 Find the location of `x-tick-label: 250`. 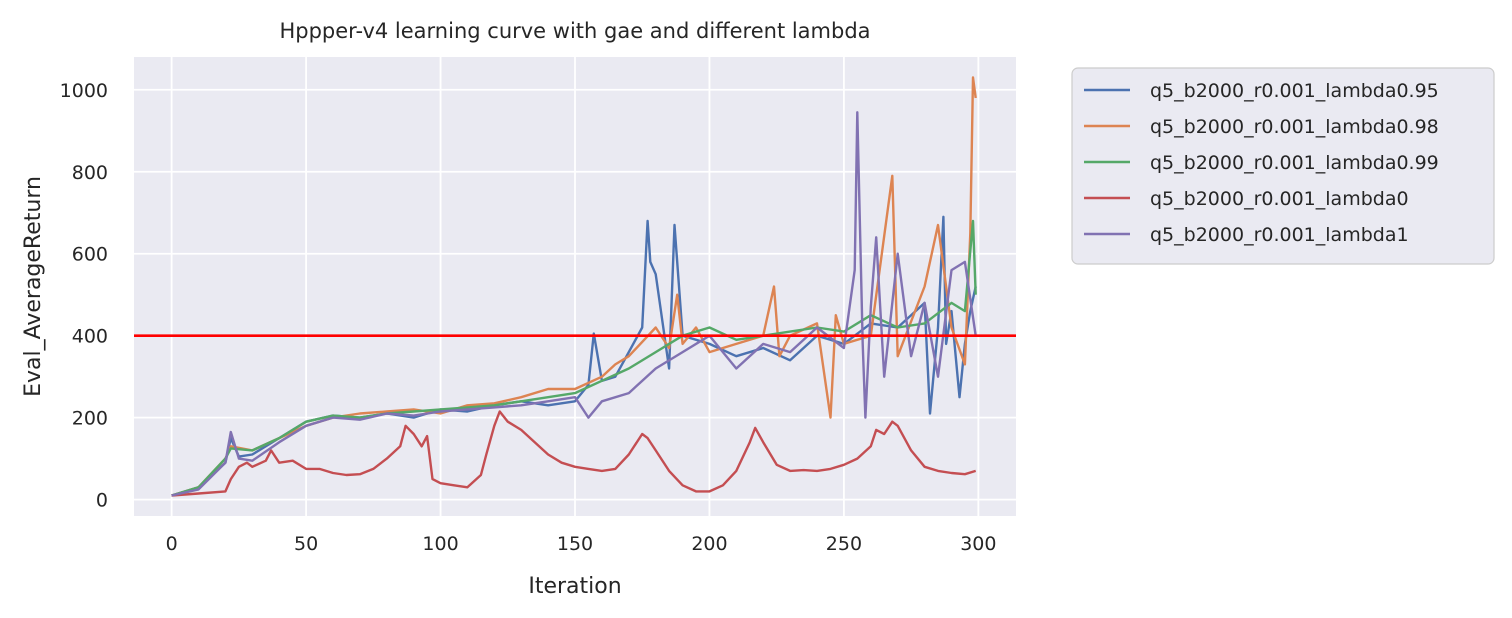

x-tick-label: 250 is located at coordinates (844, 544).